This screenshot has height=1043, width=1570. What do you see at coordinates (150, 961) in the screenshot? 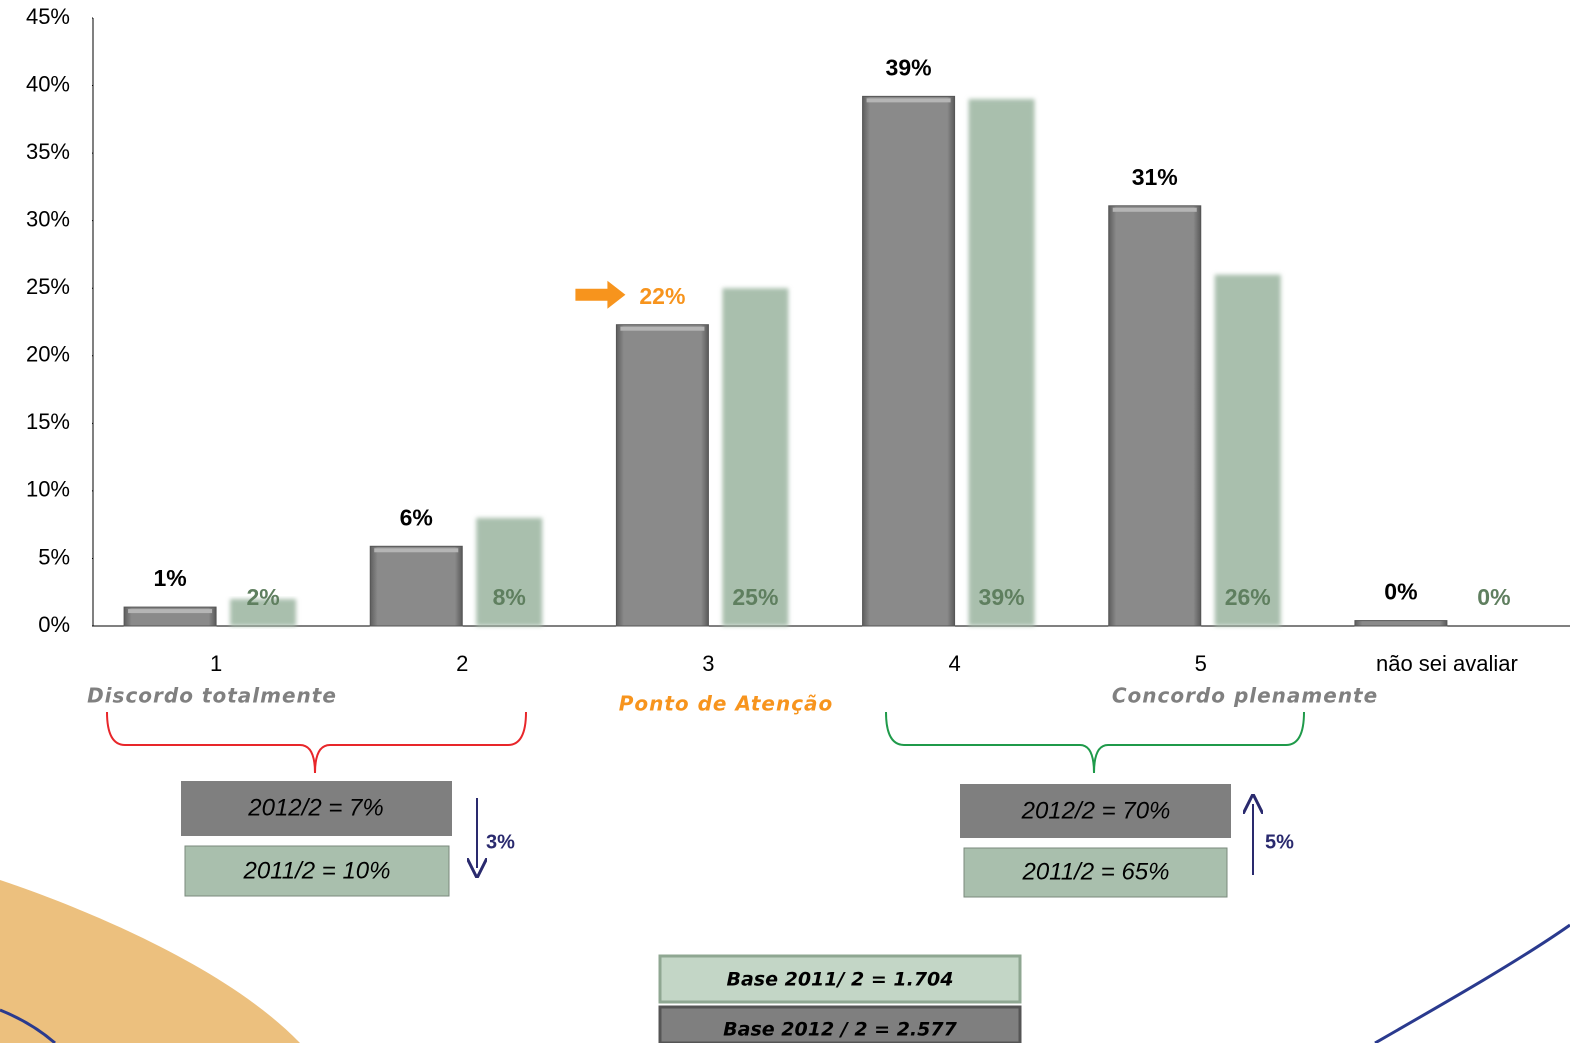
I see `decor-swoosh` at bounding box center [150, 961].